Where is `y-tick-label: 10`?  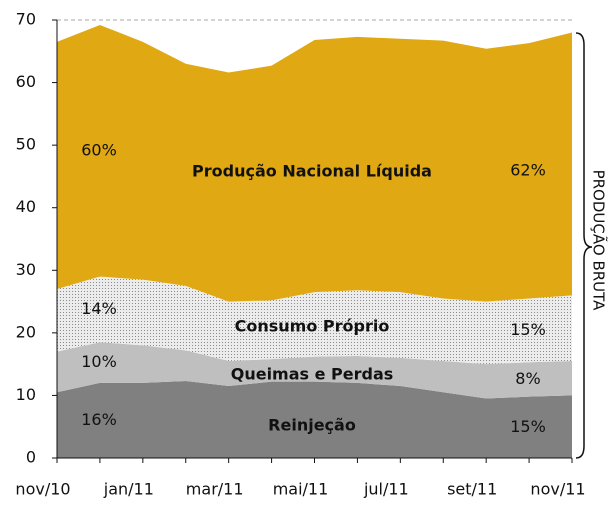 y-tick-label: 10 is located at coordinates (26, 394).